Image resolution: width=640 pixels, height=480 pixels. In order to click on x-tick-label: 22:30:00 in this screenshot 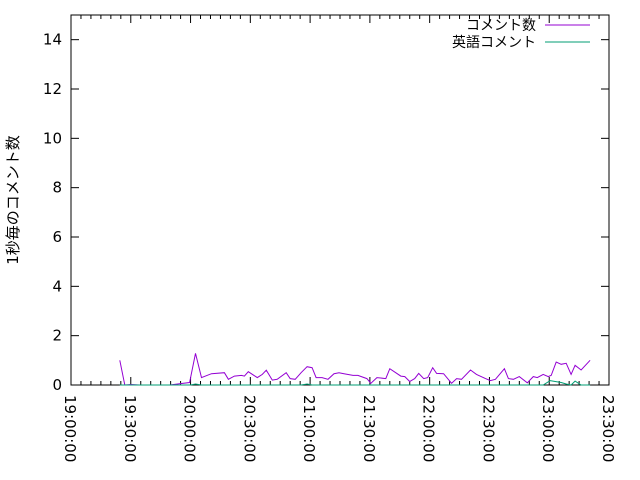, I will do `click(488, 428)`.